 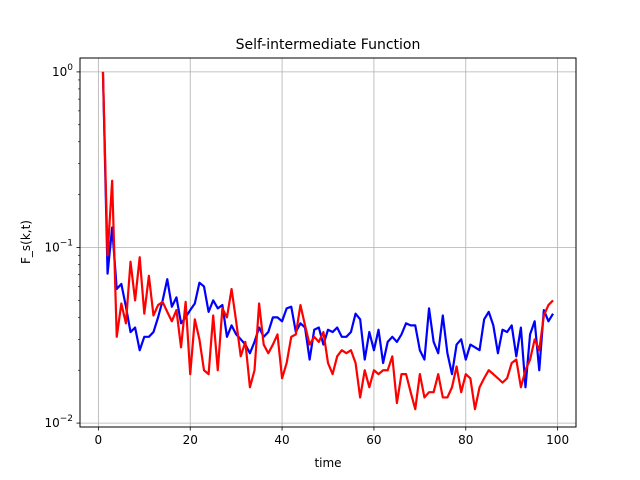 What do you see at coordinates (465, 440) in the screenshot?
I see `x-tick-label: 80` at bounding box center [465, 440].